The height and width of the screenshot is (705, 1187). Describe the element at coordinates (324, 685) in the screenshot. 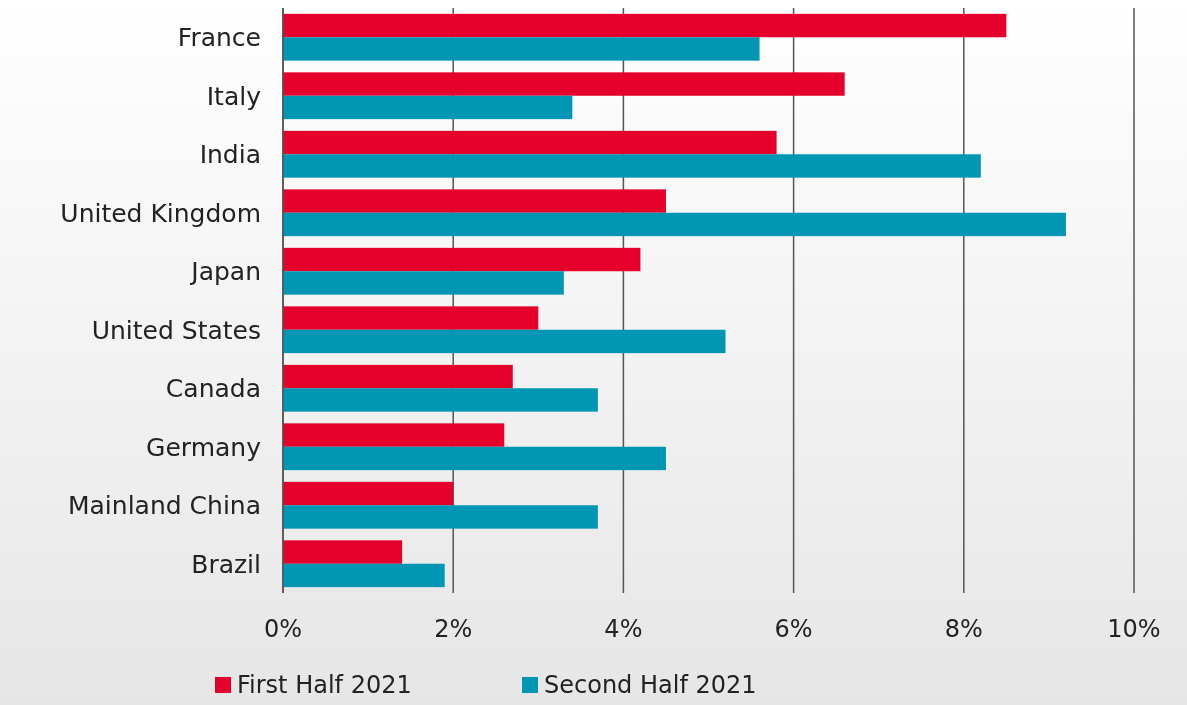

I see `legend-label: First Half 2021` at that location.